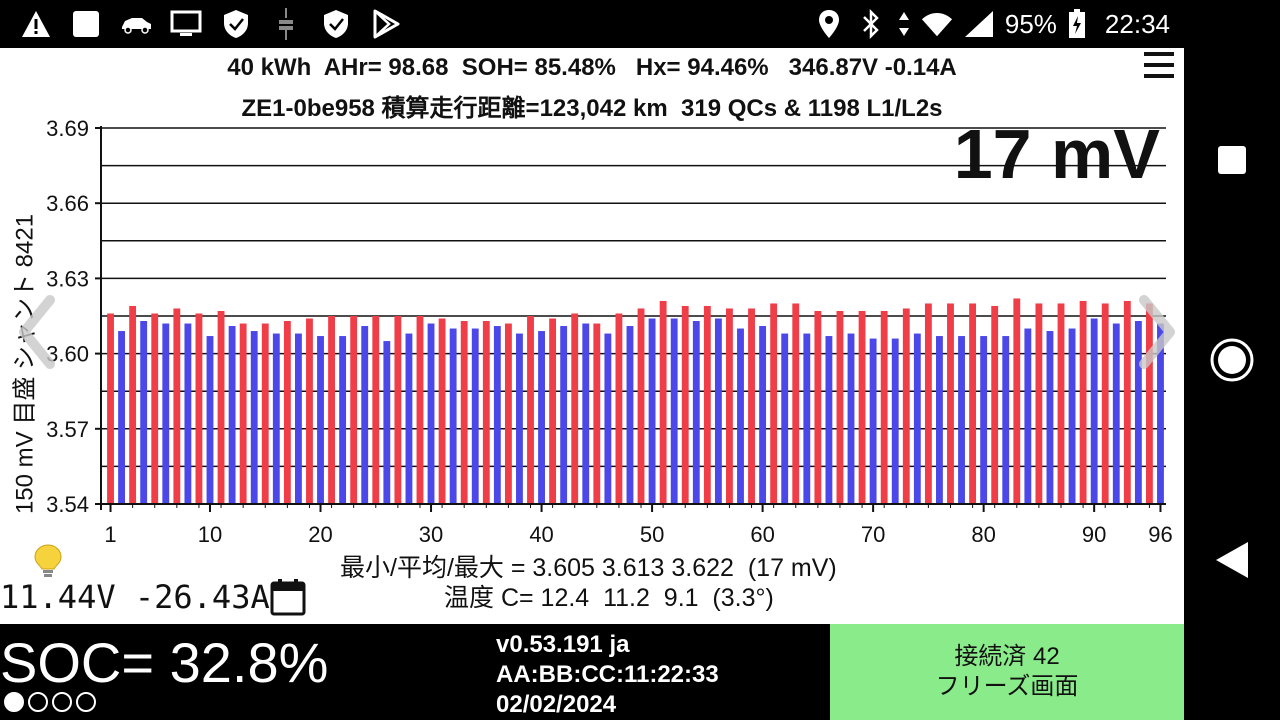 The width and height of the screenshot is (1280, 720). Describe the element at coordinates (1007, 672) in the screenshot. I see `connection-status-button: 接続済 42 フリーズ画面` at that location.